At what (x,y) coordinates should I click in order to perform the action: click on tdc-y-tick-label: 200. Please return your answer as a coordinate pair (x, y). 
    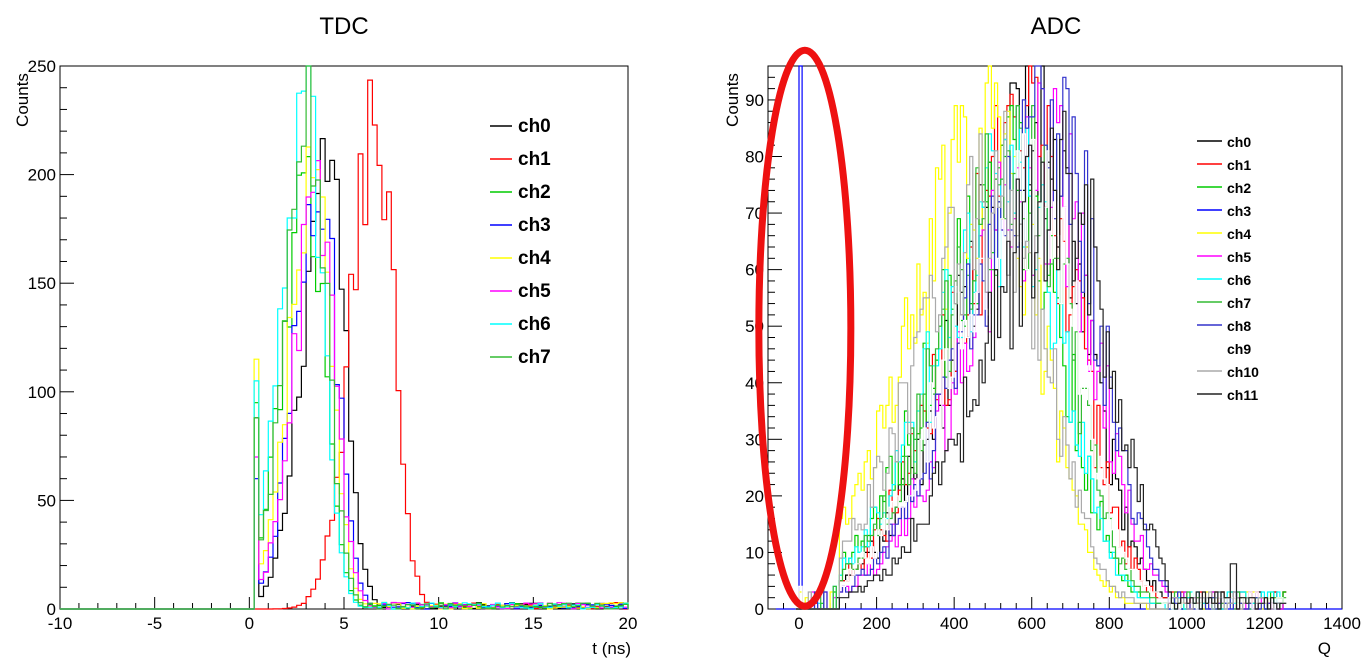
    Looking at the image, I should click on (42, 175).